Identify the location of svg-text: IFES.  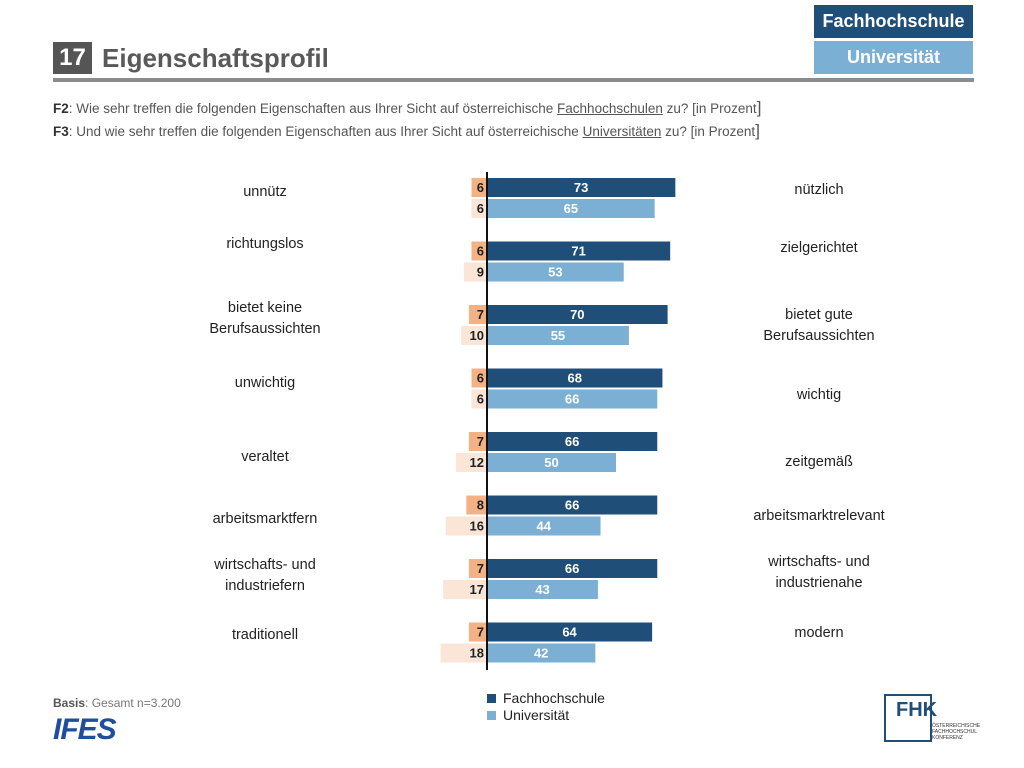
(85, 728).